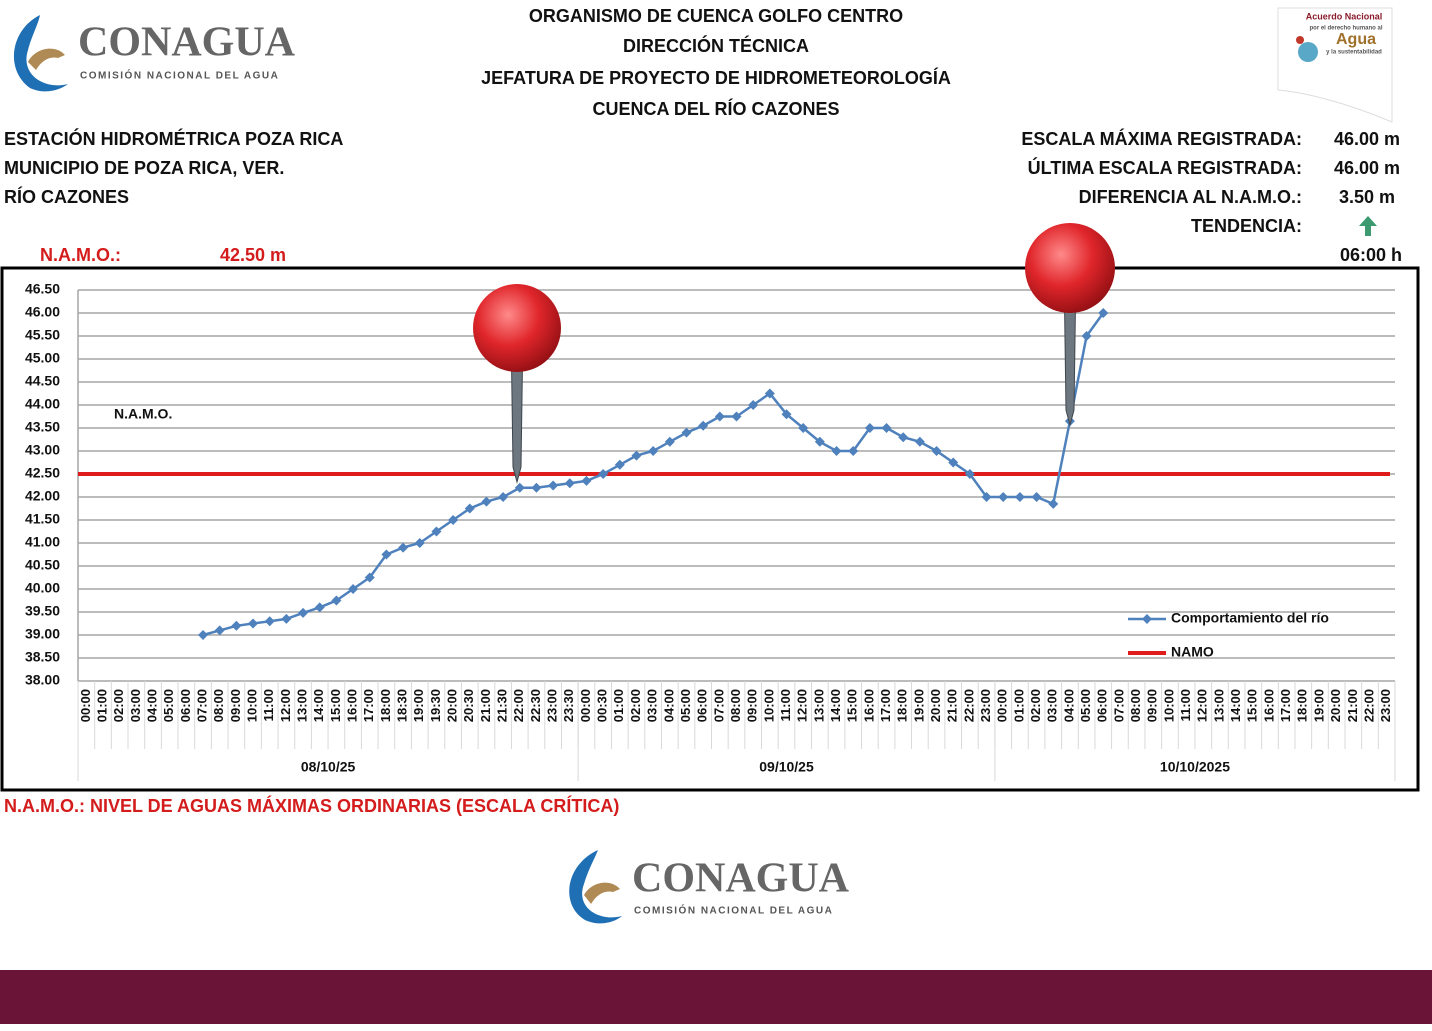  What do you see at coordinates (709, 887) in the screenshot?
I see `logo-footer: CONAGUA COMISIÓN NACIONAL DEL AGUA` at bounding box center [709, 887].